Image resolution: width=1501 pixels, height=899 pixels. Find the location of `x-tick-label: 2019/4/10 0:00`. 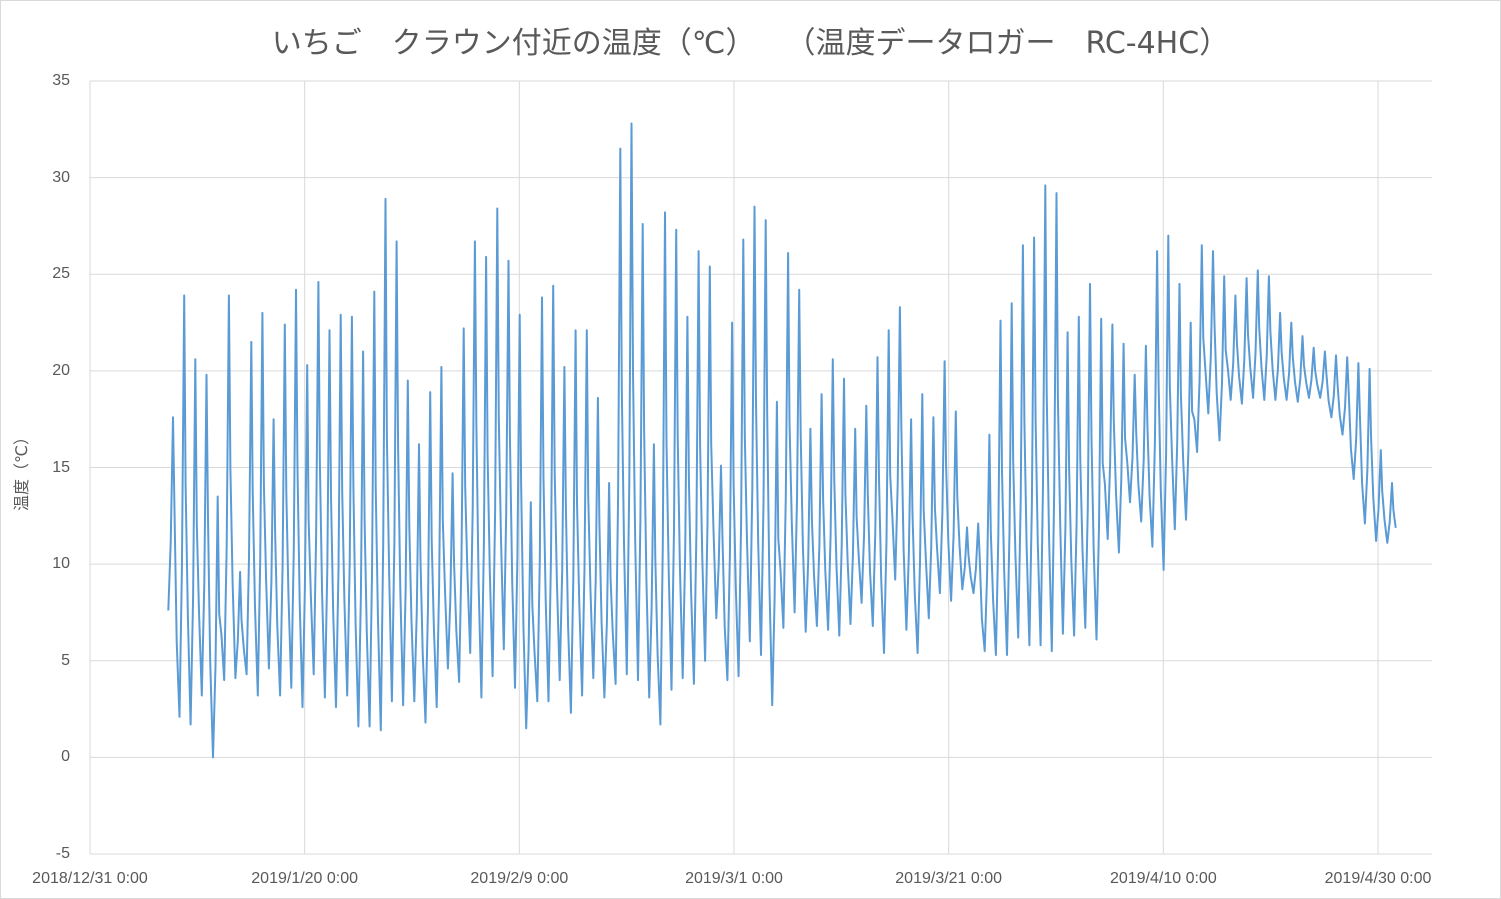

x-tick-label: 2019/4/10 0:00 is located at coordinates (1163, 878).